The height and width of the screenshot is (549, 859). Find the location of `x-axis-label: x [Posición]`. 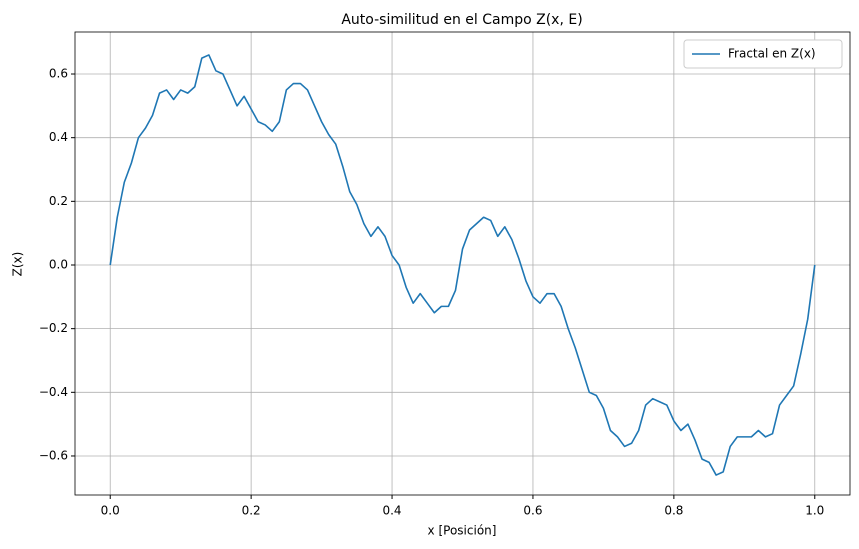

x-axis-label: x [Posición] is located at coordinates (462, 531).